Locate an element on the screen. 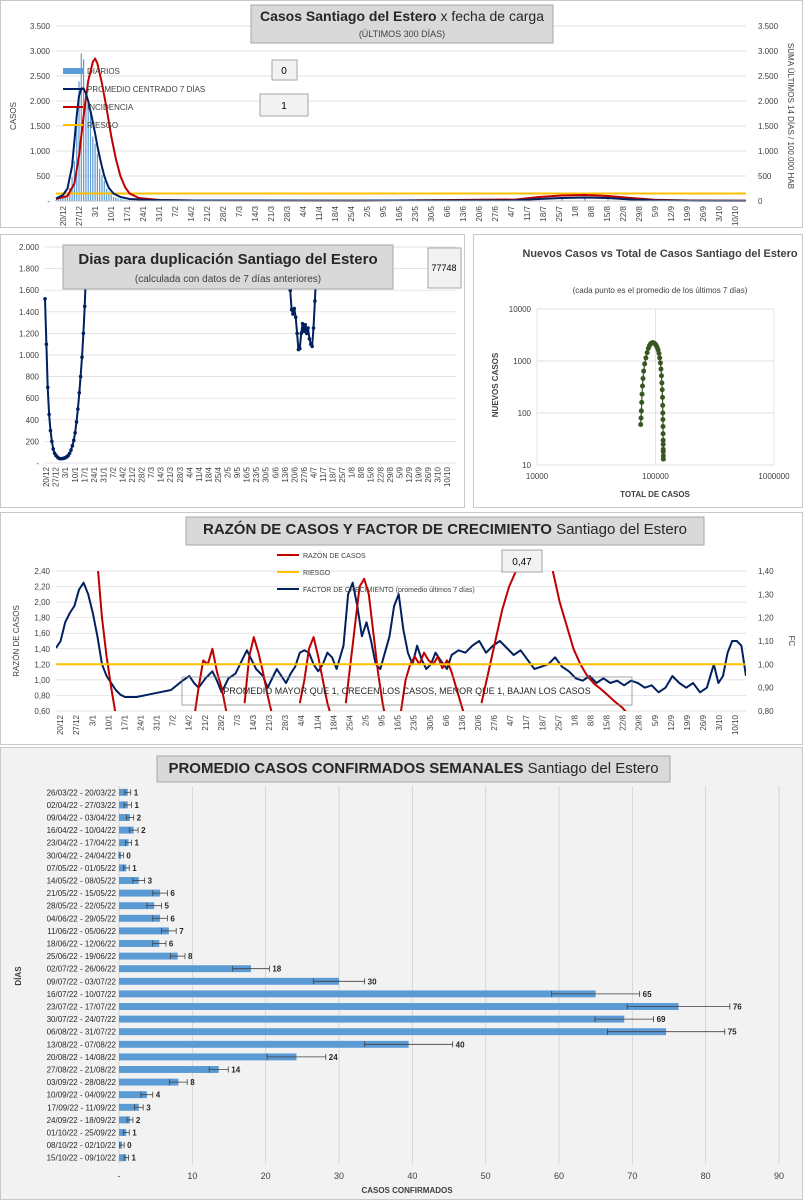 This screenshot has width=803, height=1200. x-tick-label: 20/6 is located at coordinates (478, 722).